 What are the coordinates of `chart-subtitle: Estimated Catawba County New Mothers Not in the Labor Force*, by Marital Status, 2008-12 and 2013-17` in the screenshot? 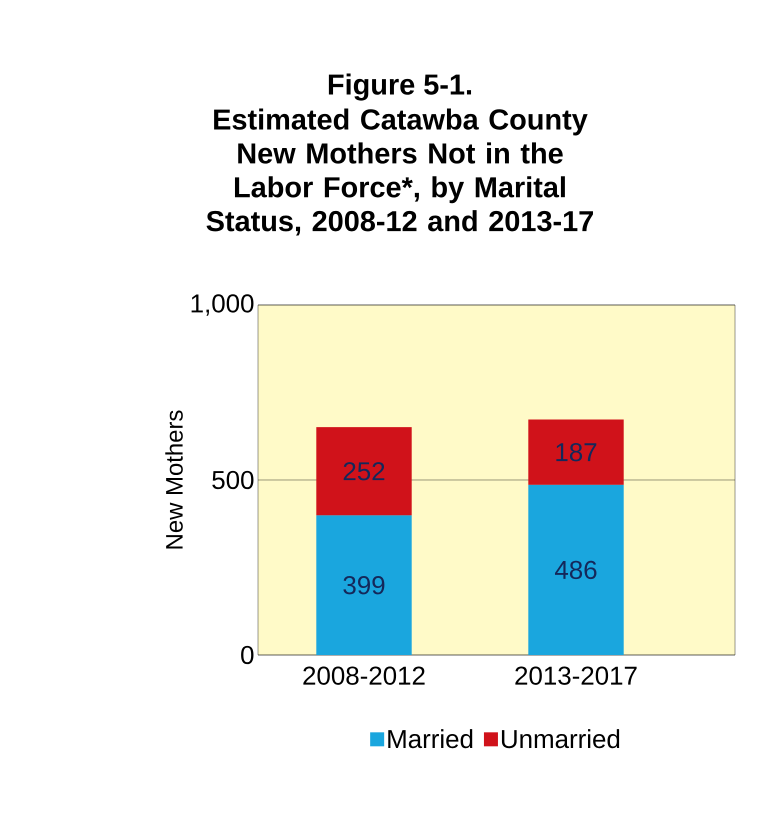 It's located at (399, 172).